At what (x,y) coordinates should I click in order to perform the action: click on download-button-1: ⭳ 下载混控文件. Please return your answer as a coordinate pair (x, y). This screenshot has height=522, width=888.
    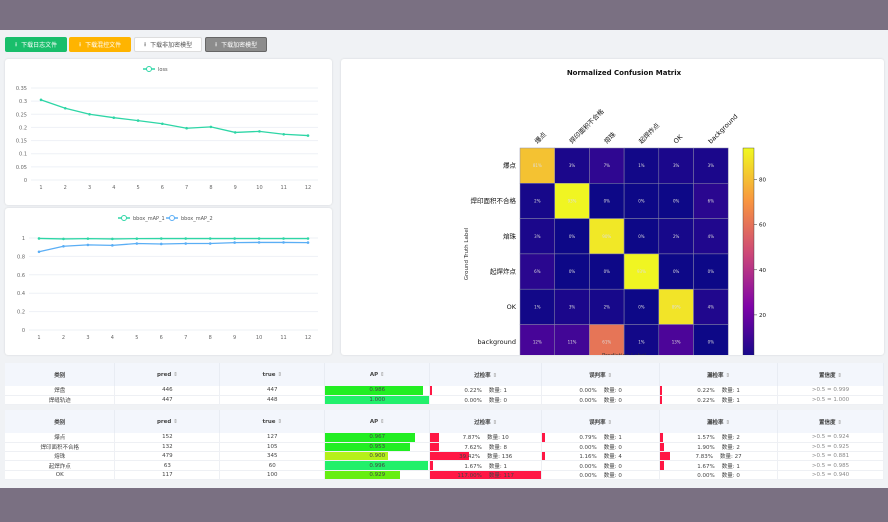
    Looking at the image, I should click on (100, 44).